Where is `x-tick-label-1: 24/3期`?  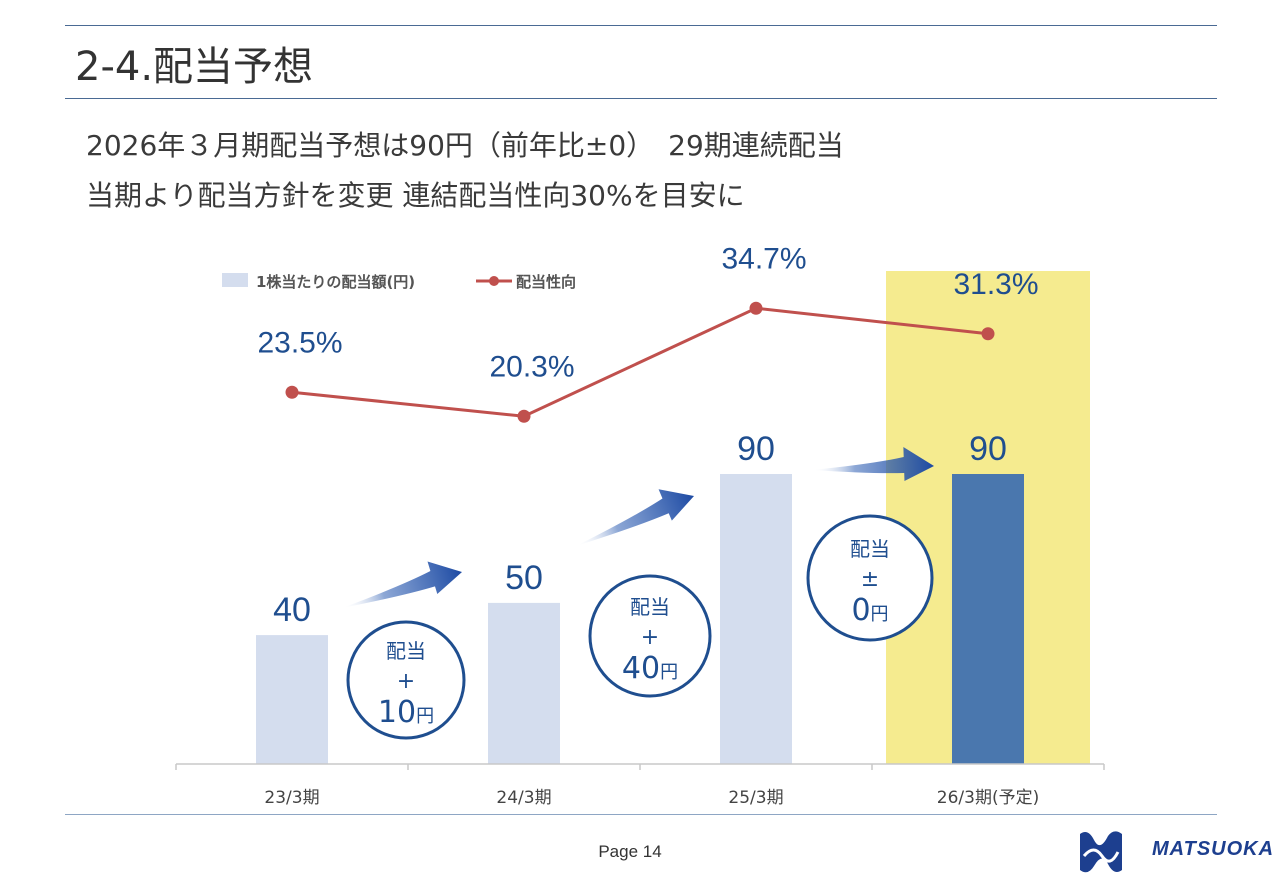
x-tick-label-1: 24/3期 is located at coordinates (523, 798).